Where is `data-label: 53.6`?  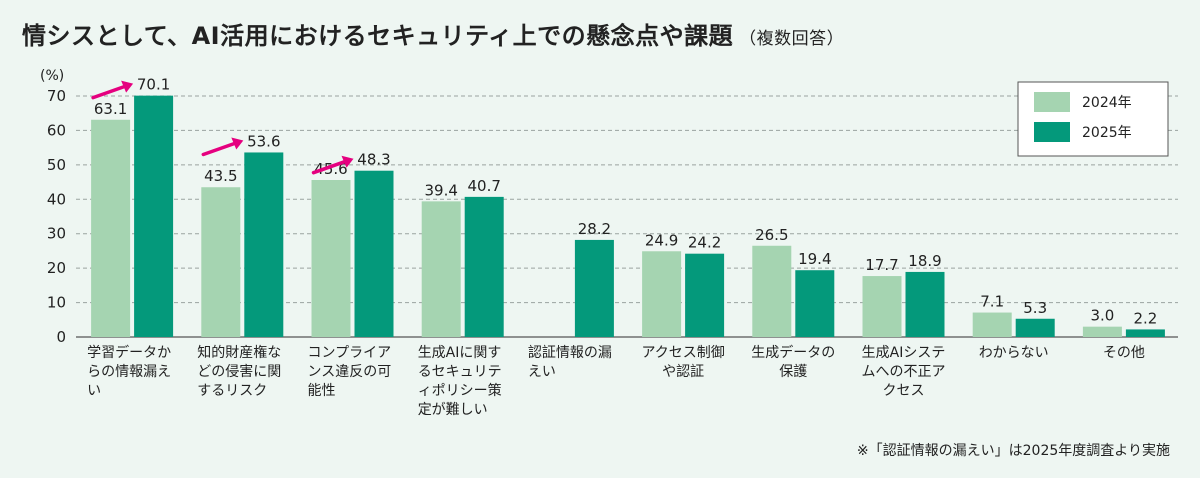 data-label: 53.6 is located at coordinates (263, 141).